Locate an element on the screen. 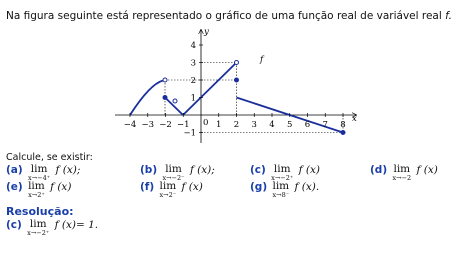 This screenshot has width=474, height=266. y-tick-label: 4 is located at coordinates (193, 46).